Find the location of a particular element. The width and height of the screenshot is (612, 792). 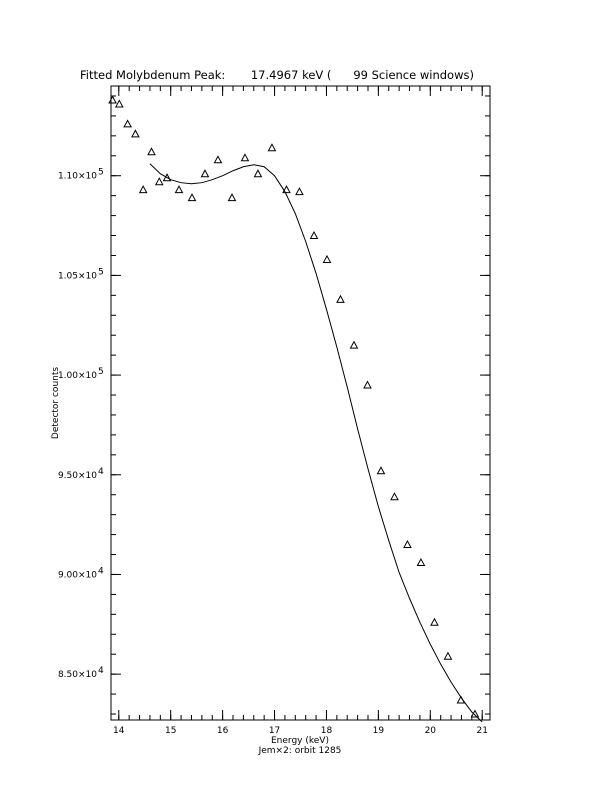

y-tick-label: 8.50×10 is located at coordinates (77, 675).